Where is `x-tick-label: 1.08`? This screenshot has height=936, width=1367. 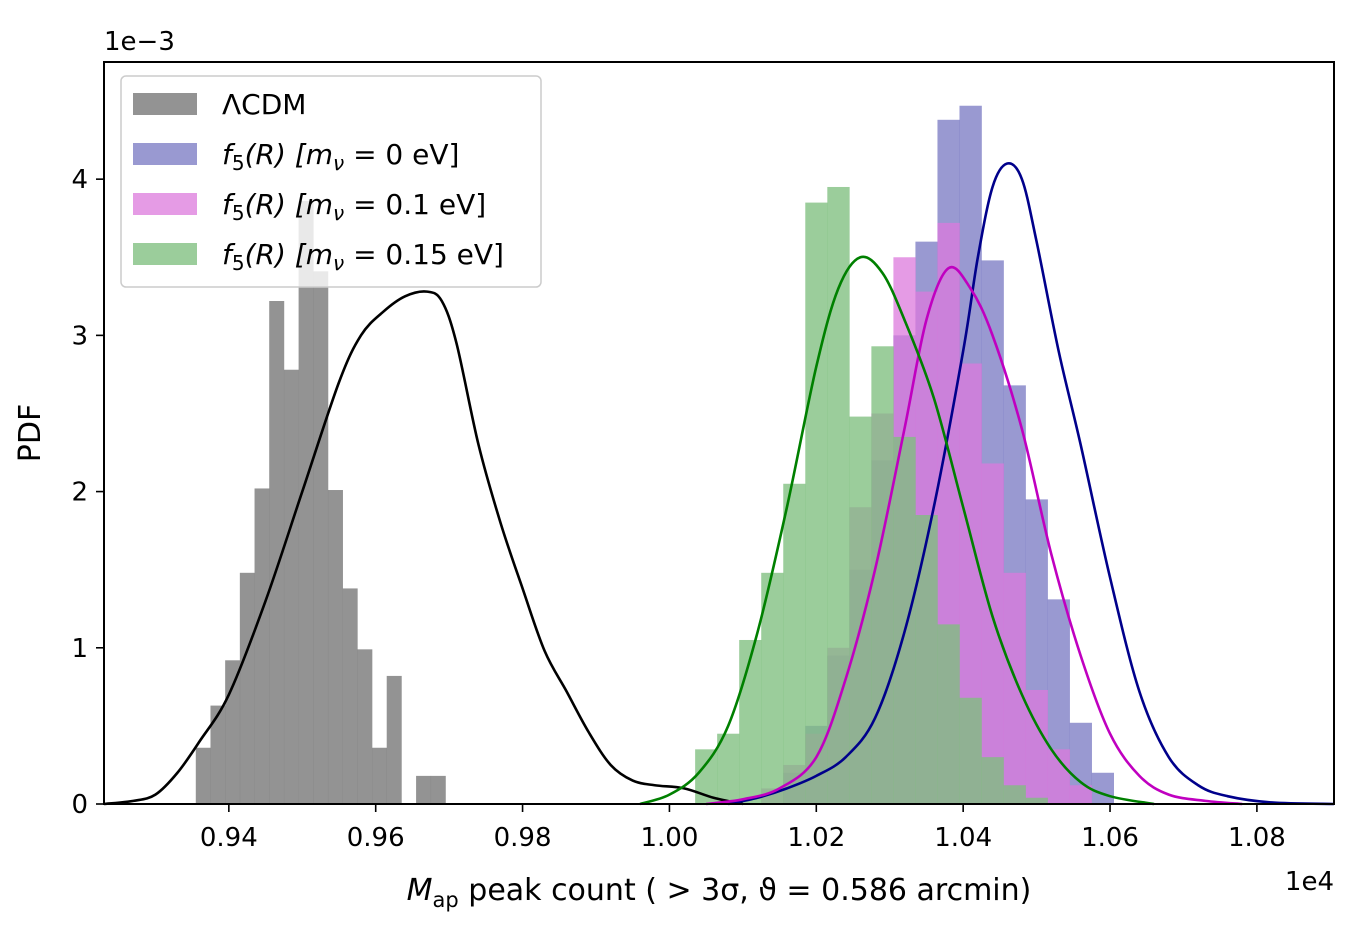
x-tick-label: 1.08 is located at coordinates (1257, 838).